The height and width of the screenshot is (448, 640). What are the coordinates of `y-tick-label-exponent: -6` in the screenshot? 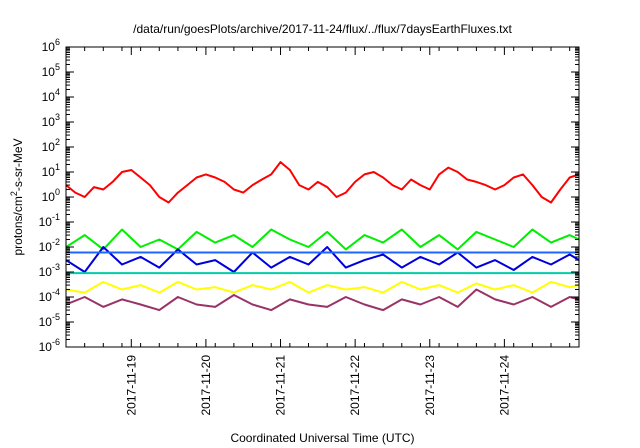 It's located at (56, 342).